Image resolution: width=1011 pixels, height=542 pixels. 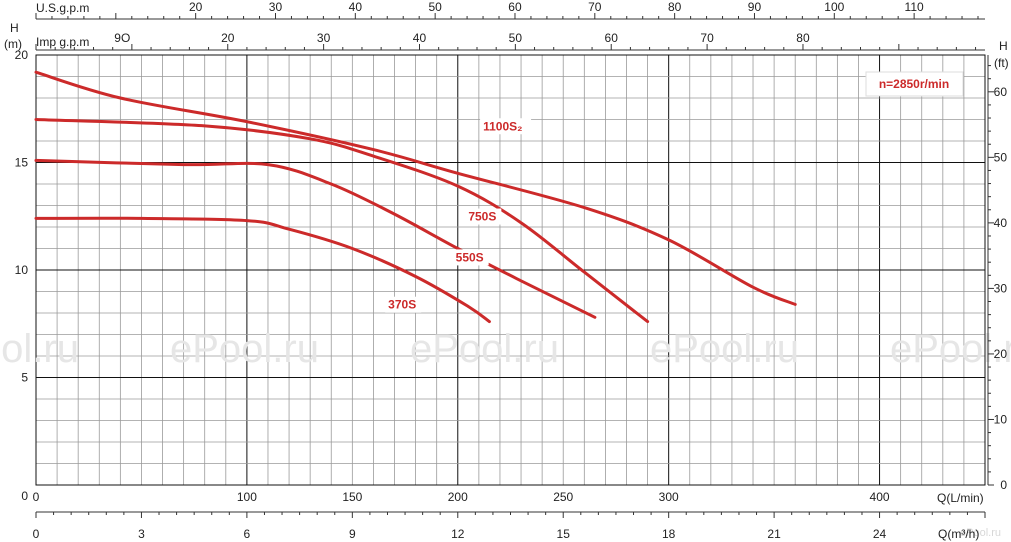 What do you see at coordinates (324, 38) in the screenshot?
I see `impgpm-tick-label: 30` at bounding box center [324, 38].